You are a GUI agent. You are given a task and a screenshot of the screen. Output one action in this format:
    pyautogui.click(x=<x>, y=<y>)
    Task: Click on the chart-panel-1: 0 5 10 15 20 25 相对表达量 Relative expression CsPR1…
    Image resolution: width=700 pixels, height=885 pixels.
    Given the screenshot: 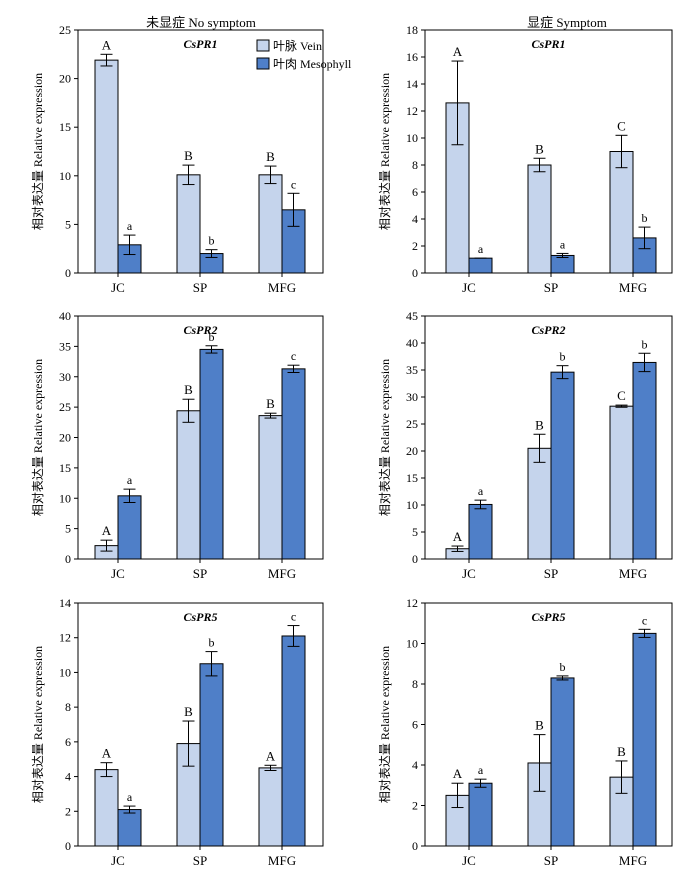 What is the action you would take?
    pyautogui.click(x=177, y=159)
    